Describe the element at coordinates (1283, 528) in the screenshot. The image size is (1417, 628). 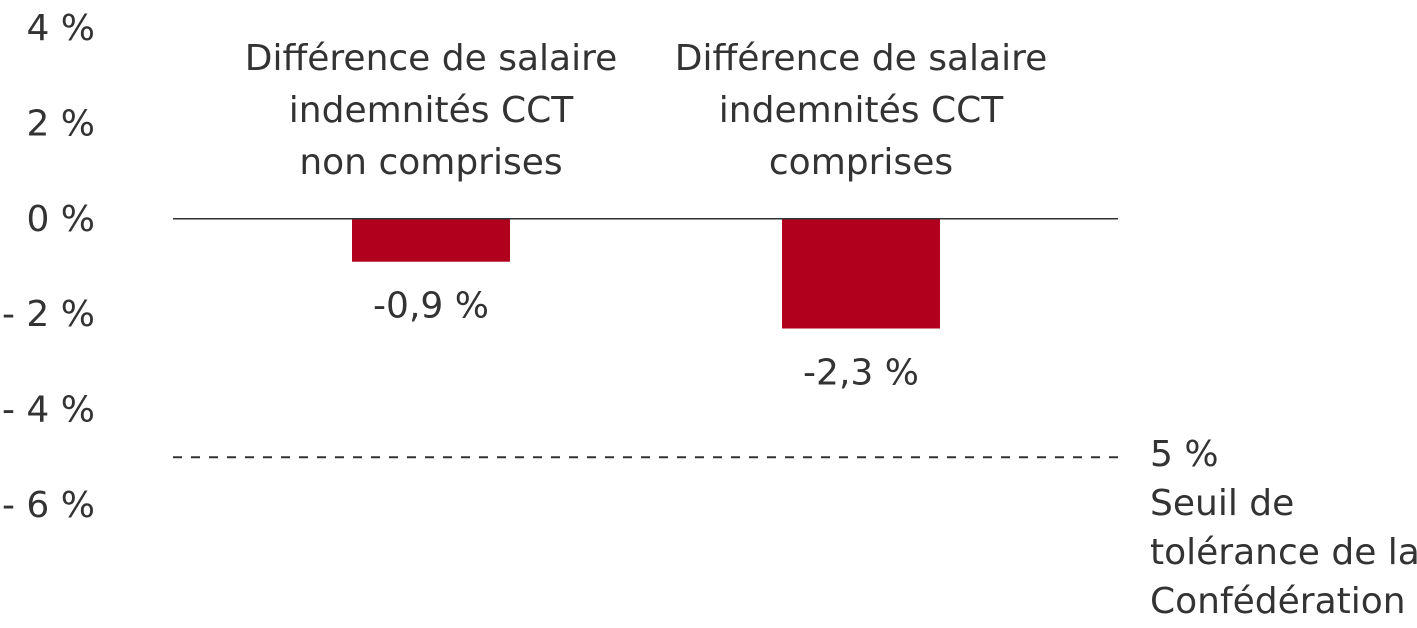
I see `threshold-label: 5 % Seuil de tolérance de la Confédération` at that location.